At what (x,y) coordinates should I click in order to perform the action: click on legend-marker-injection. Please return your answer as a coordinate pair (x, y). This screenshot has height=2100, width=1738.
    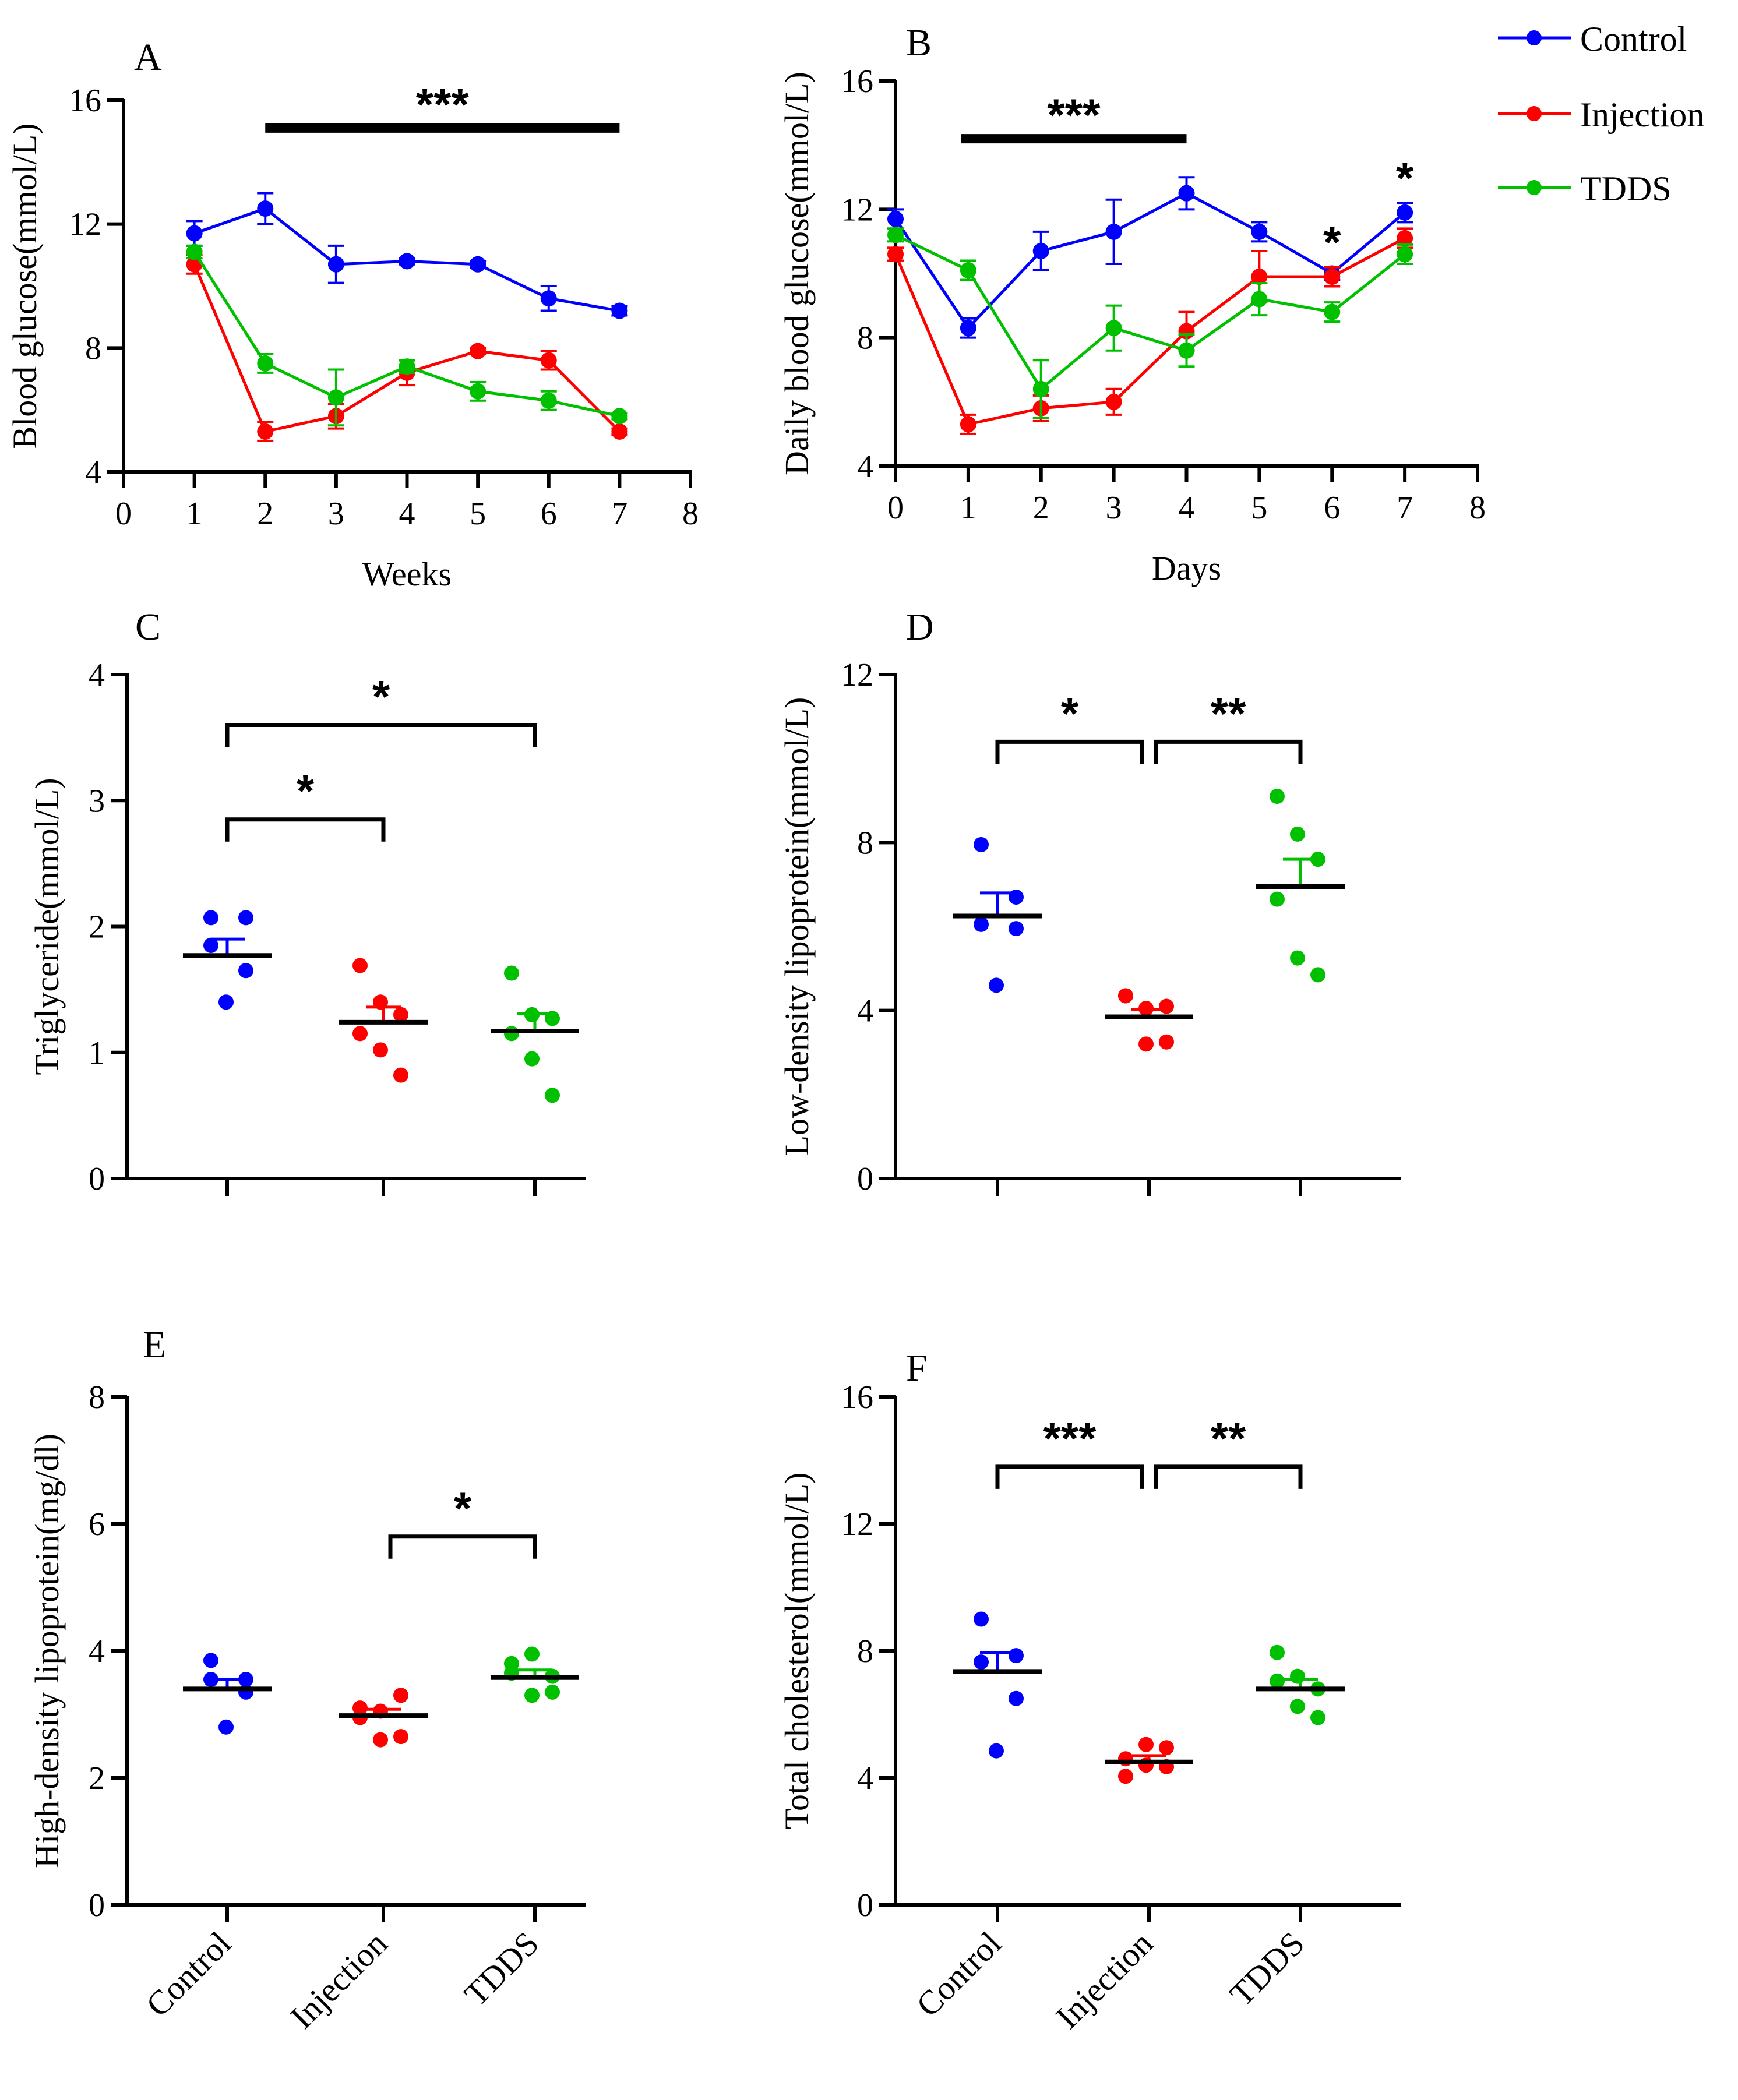
    Looking at the image, I should click on (1534, 113).